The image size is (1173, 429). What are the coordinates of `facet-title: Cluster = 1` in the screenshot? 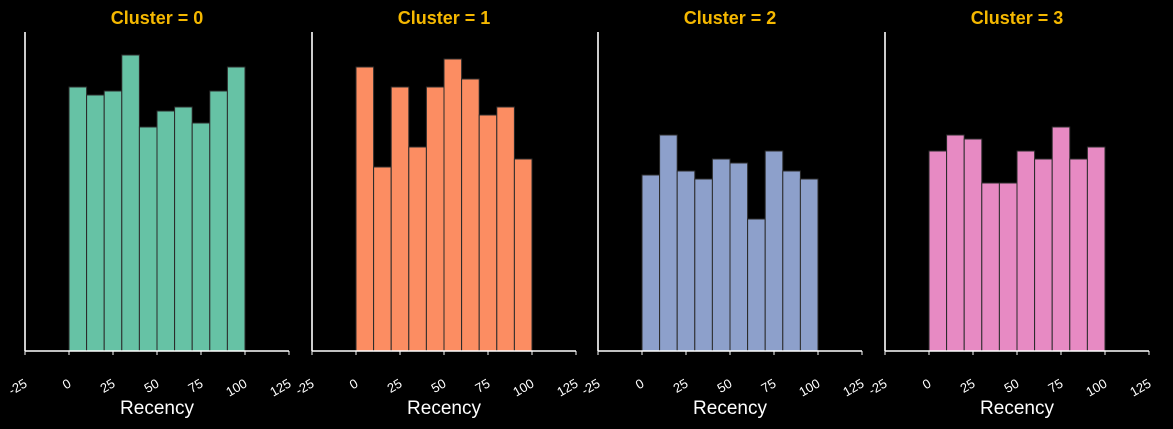 It's located at (444, 18).